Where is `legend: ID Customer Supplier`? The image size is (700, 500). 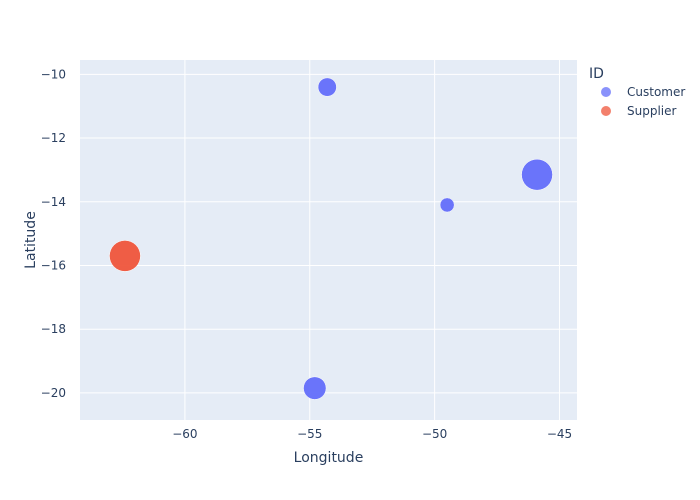
legend: ID Customer Supplier is located at coordinates (637, 92).